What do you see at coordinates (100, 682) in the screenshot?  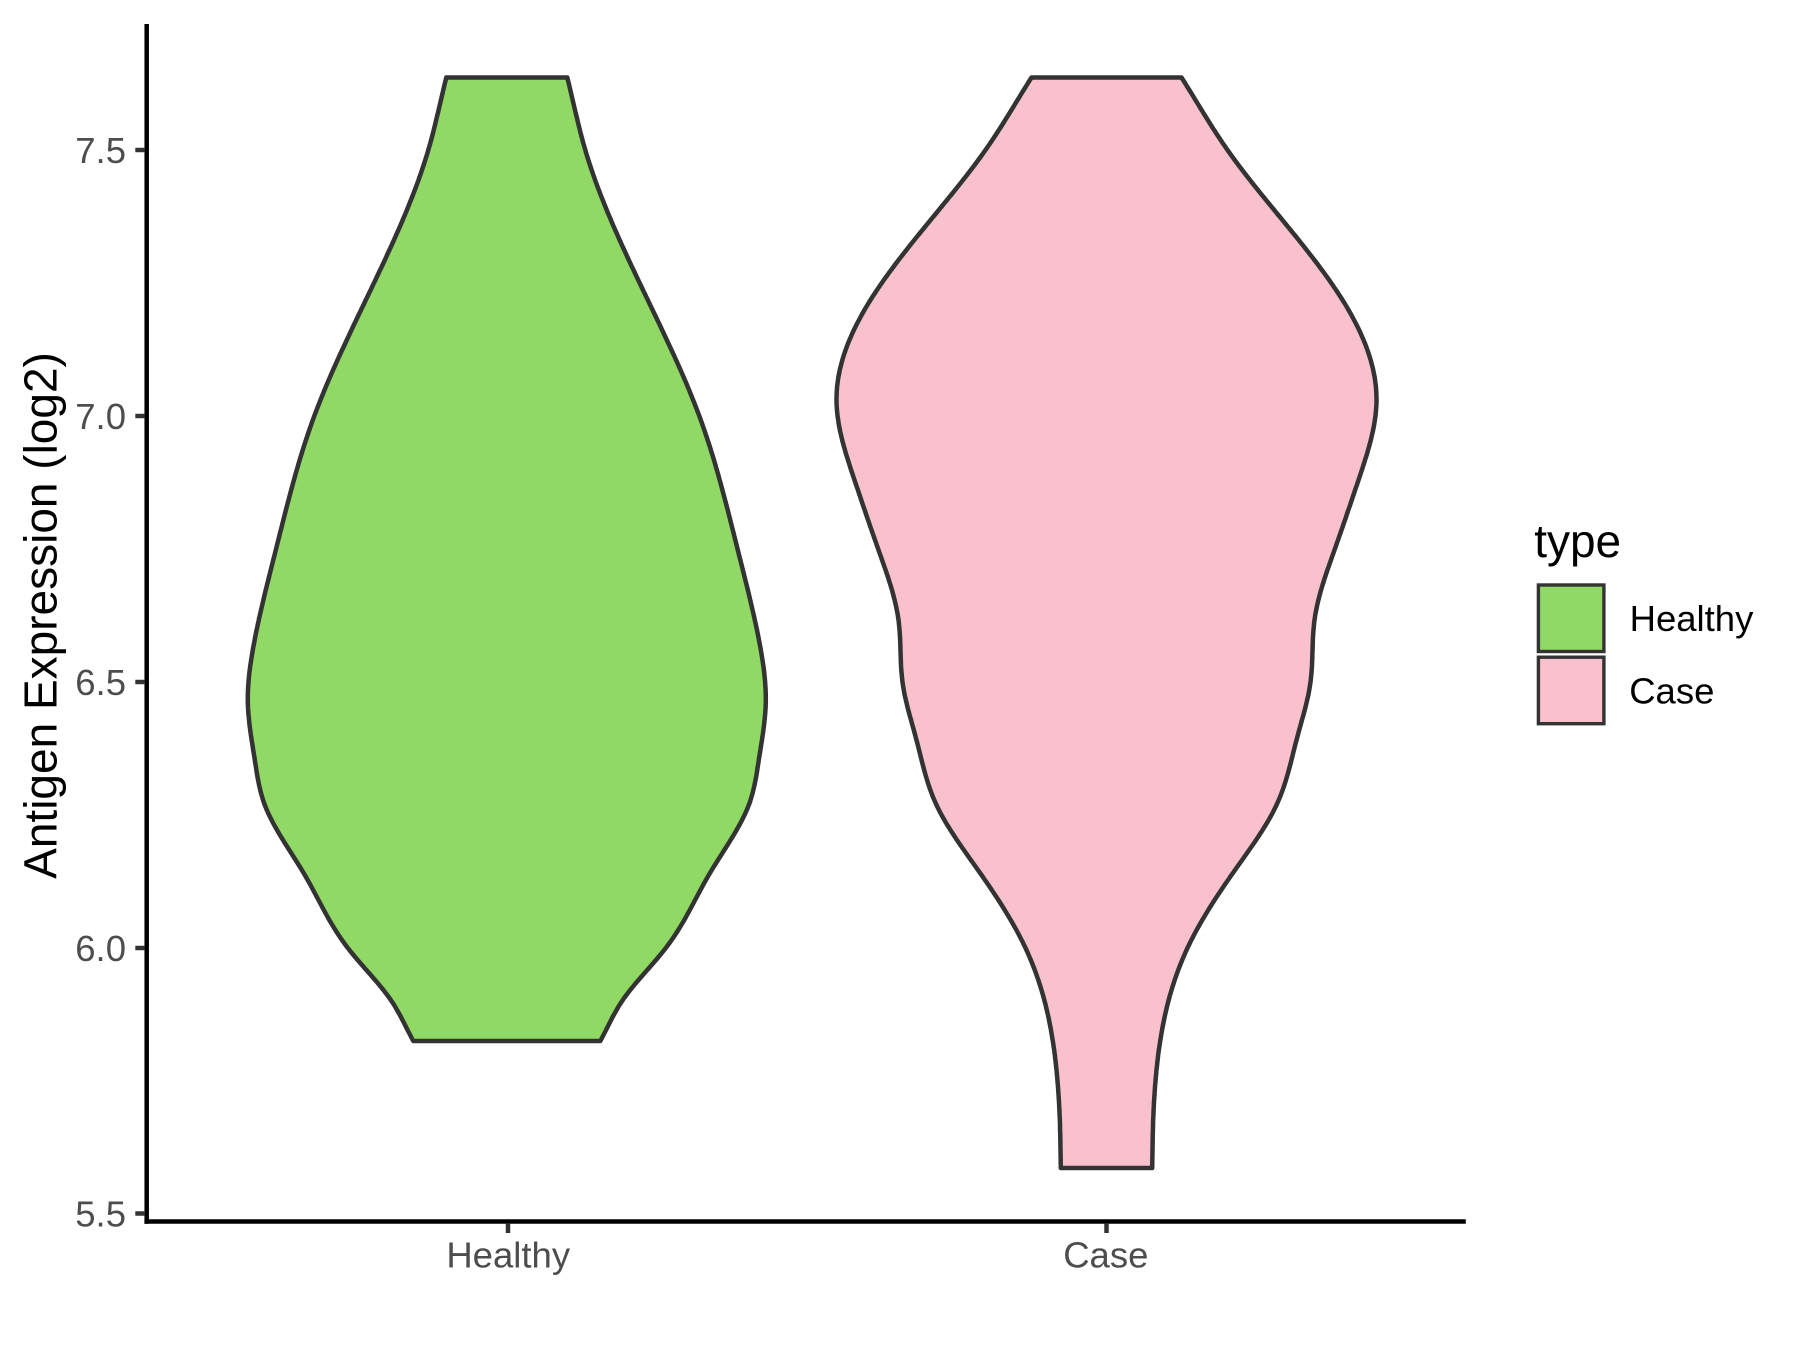 I see `svg-text: 6.5` at bounding box center [100, 682].